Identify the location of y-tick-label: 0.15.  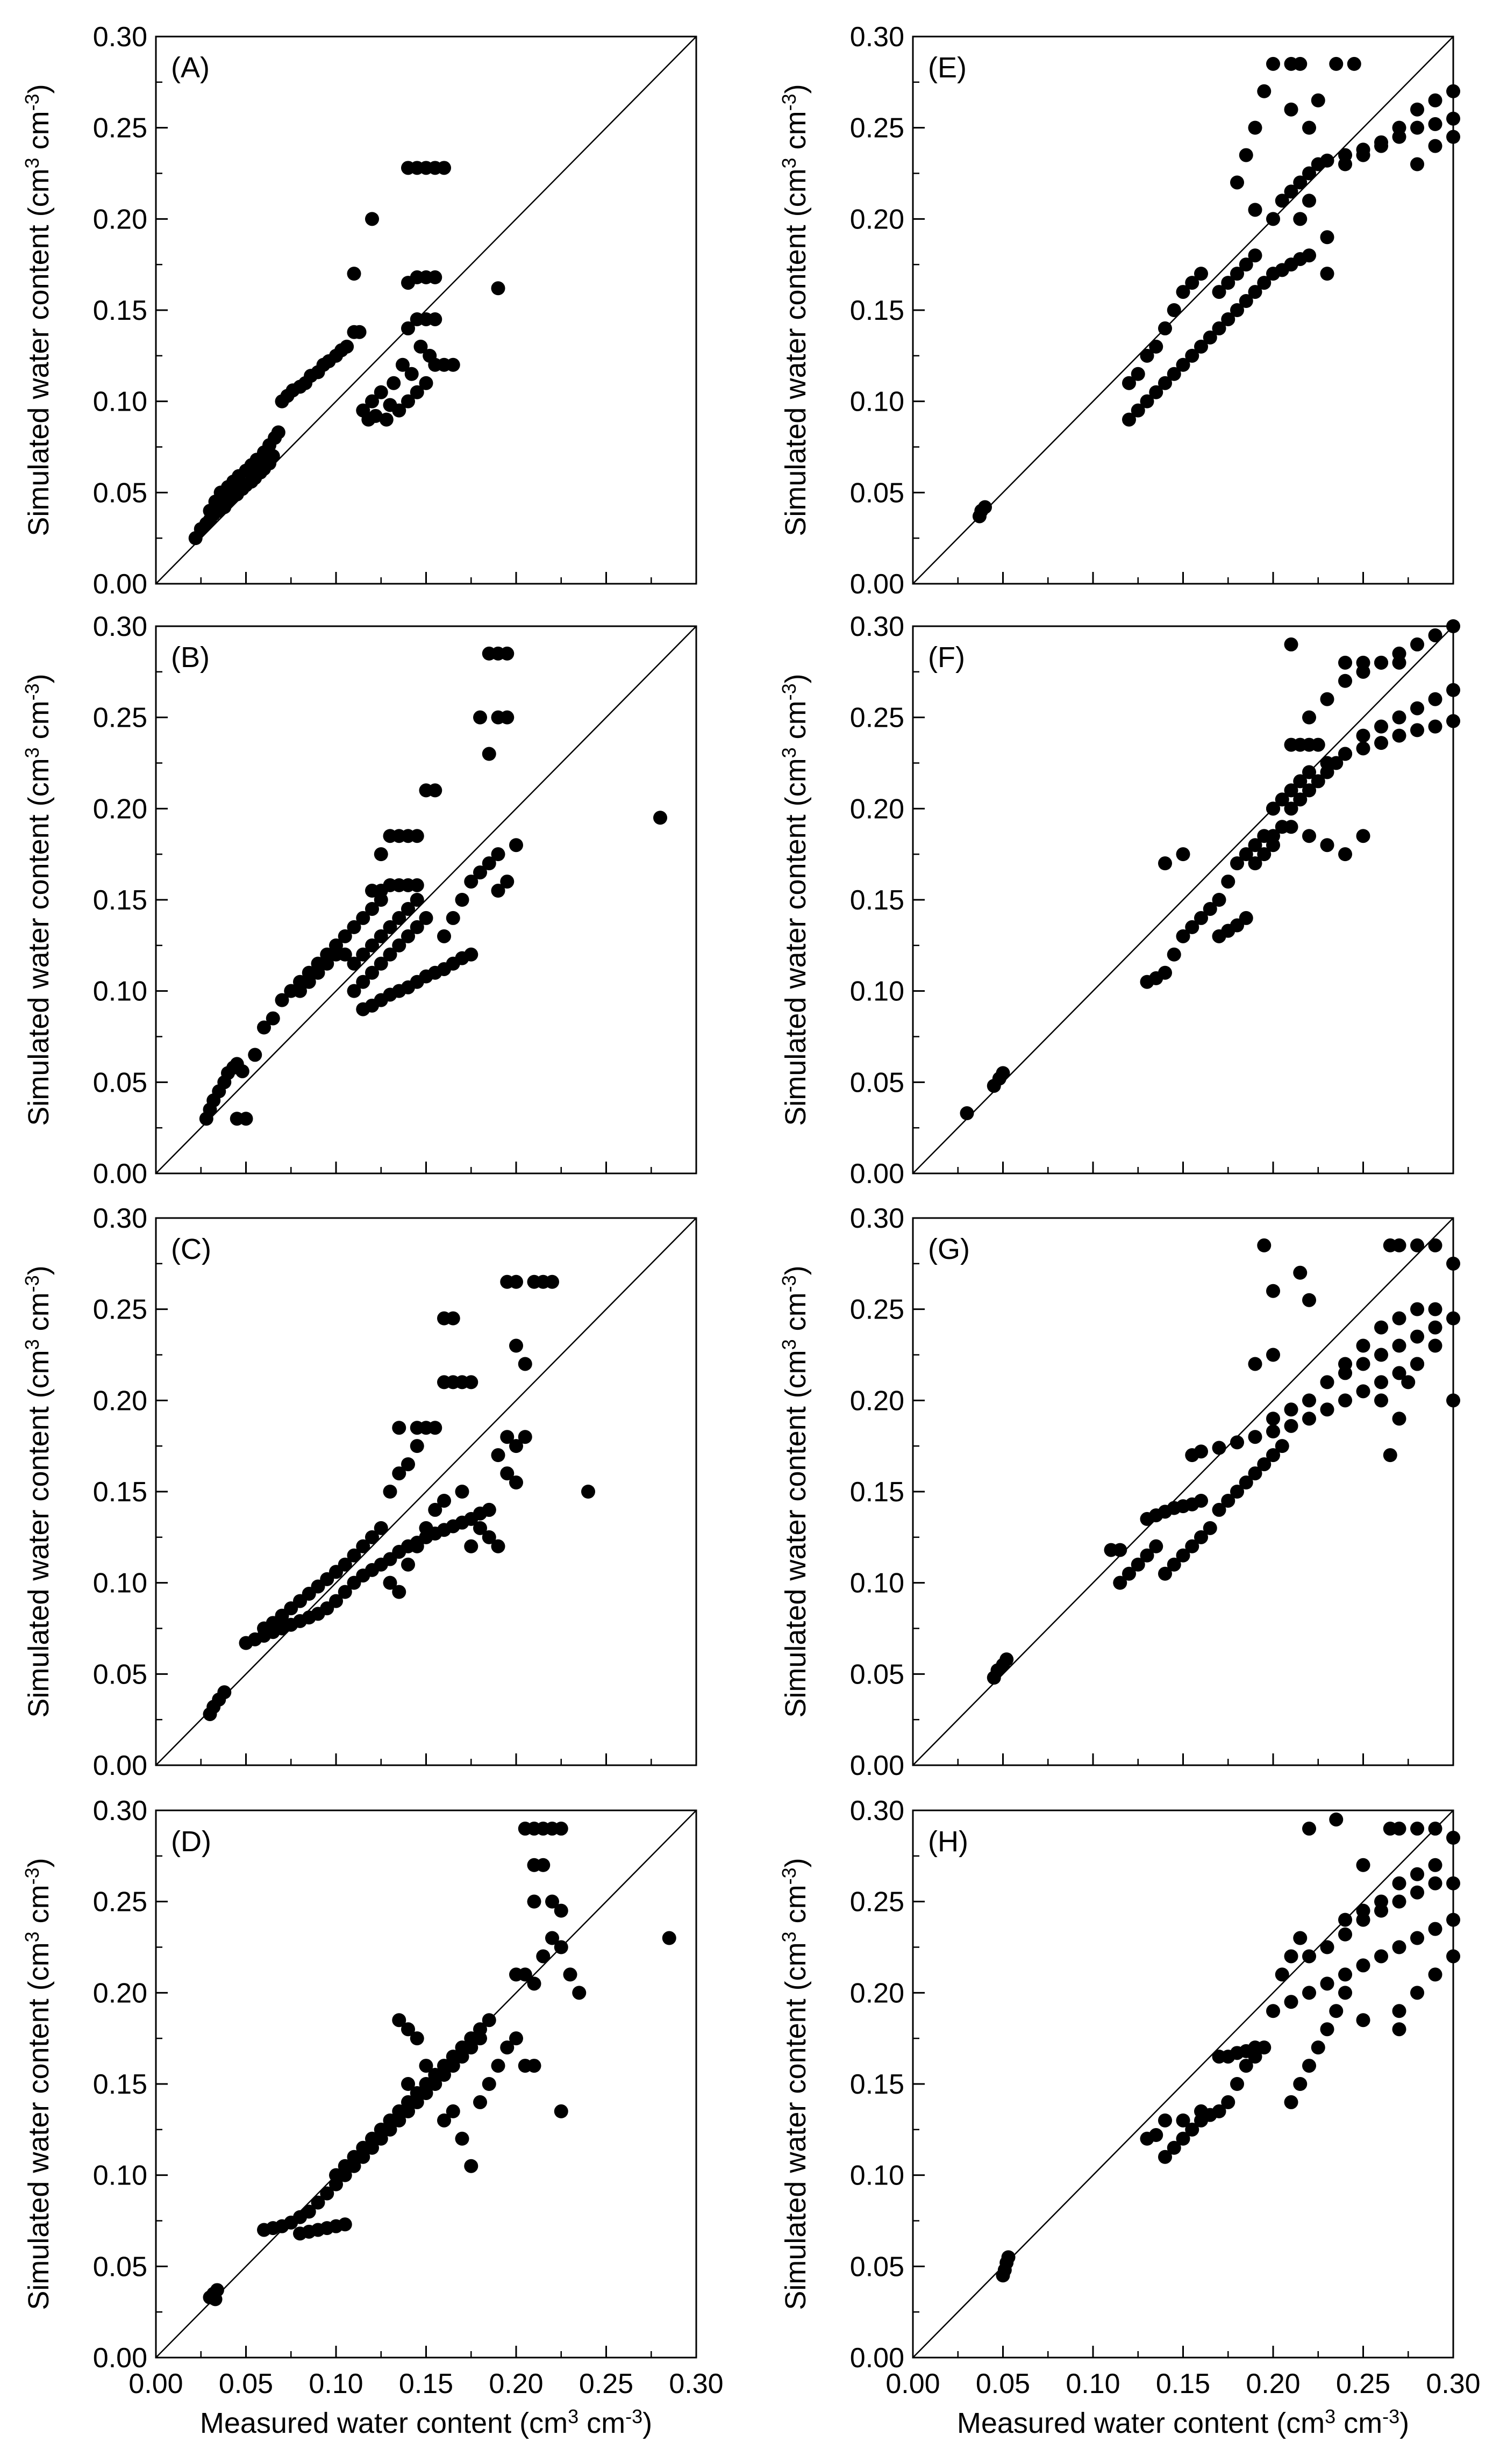
(877, 1492).